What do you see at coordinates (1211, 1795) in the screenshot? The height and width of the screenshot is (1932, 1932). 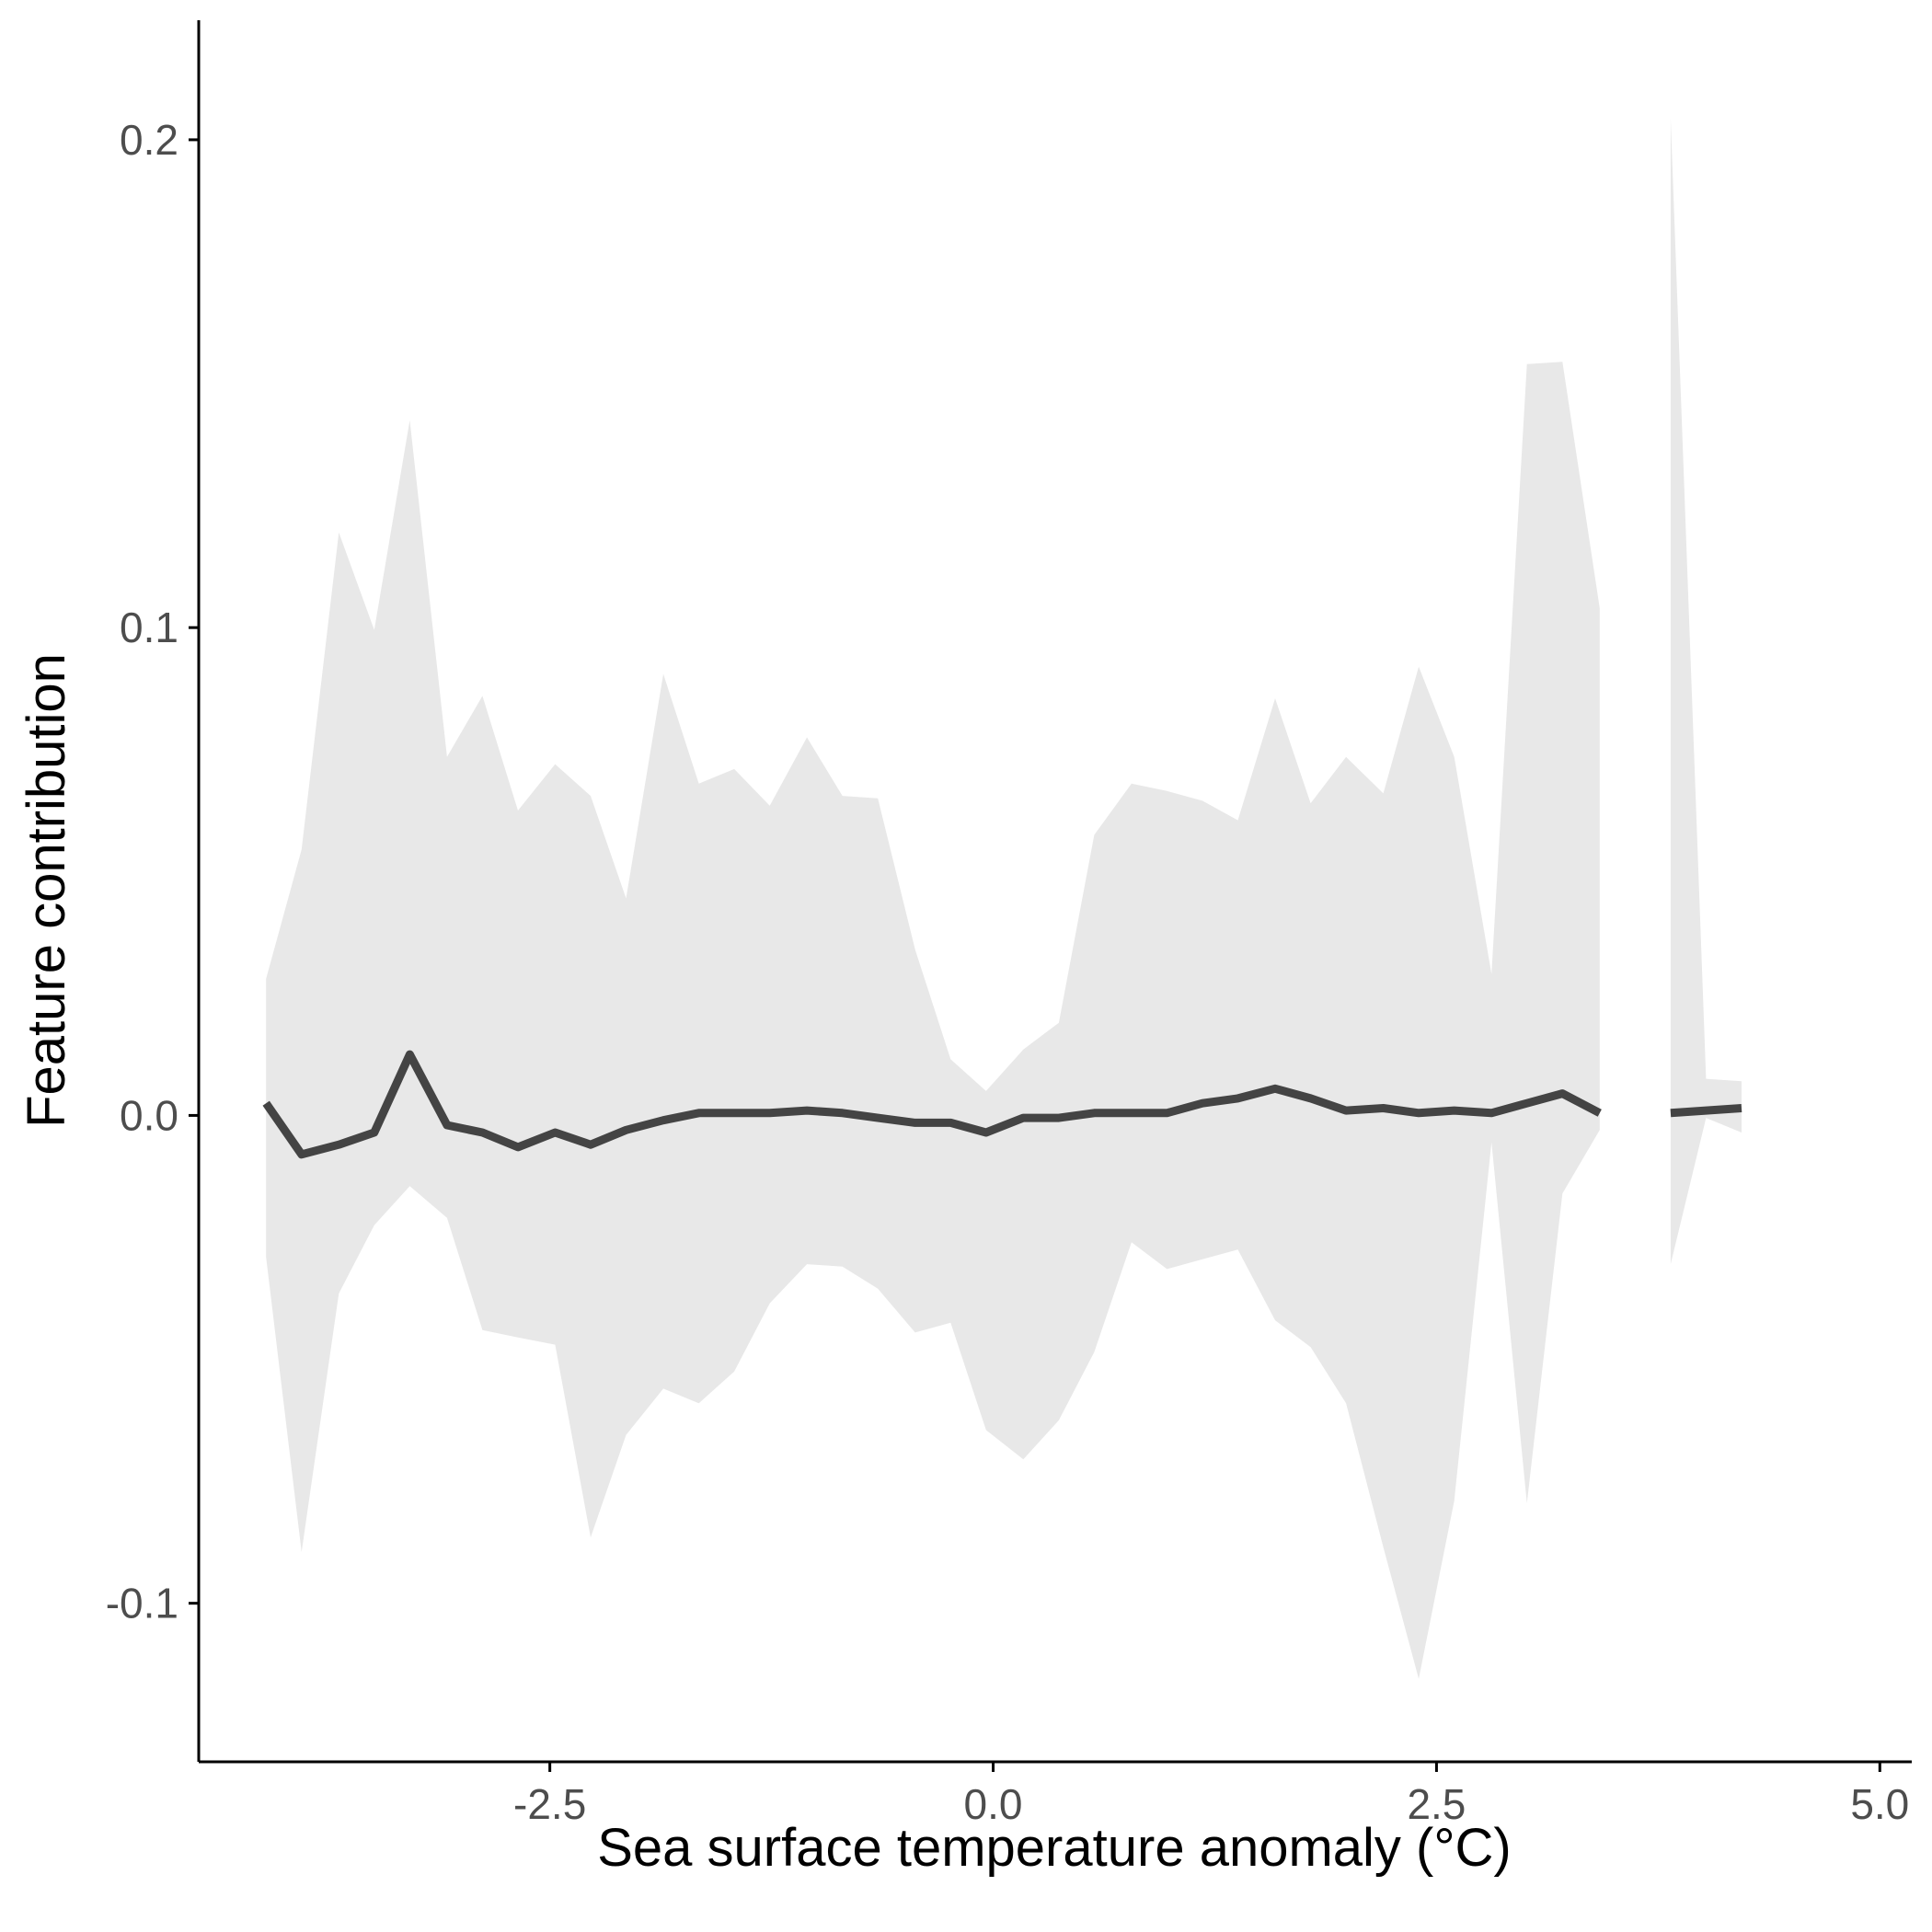 I see `x-tick-group: -2.5 0.0 2.5 5.0` at bounding box center [1211, 1795].